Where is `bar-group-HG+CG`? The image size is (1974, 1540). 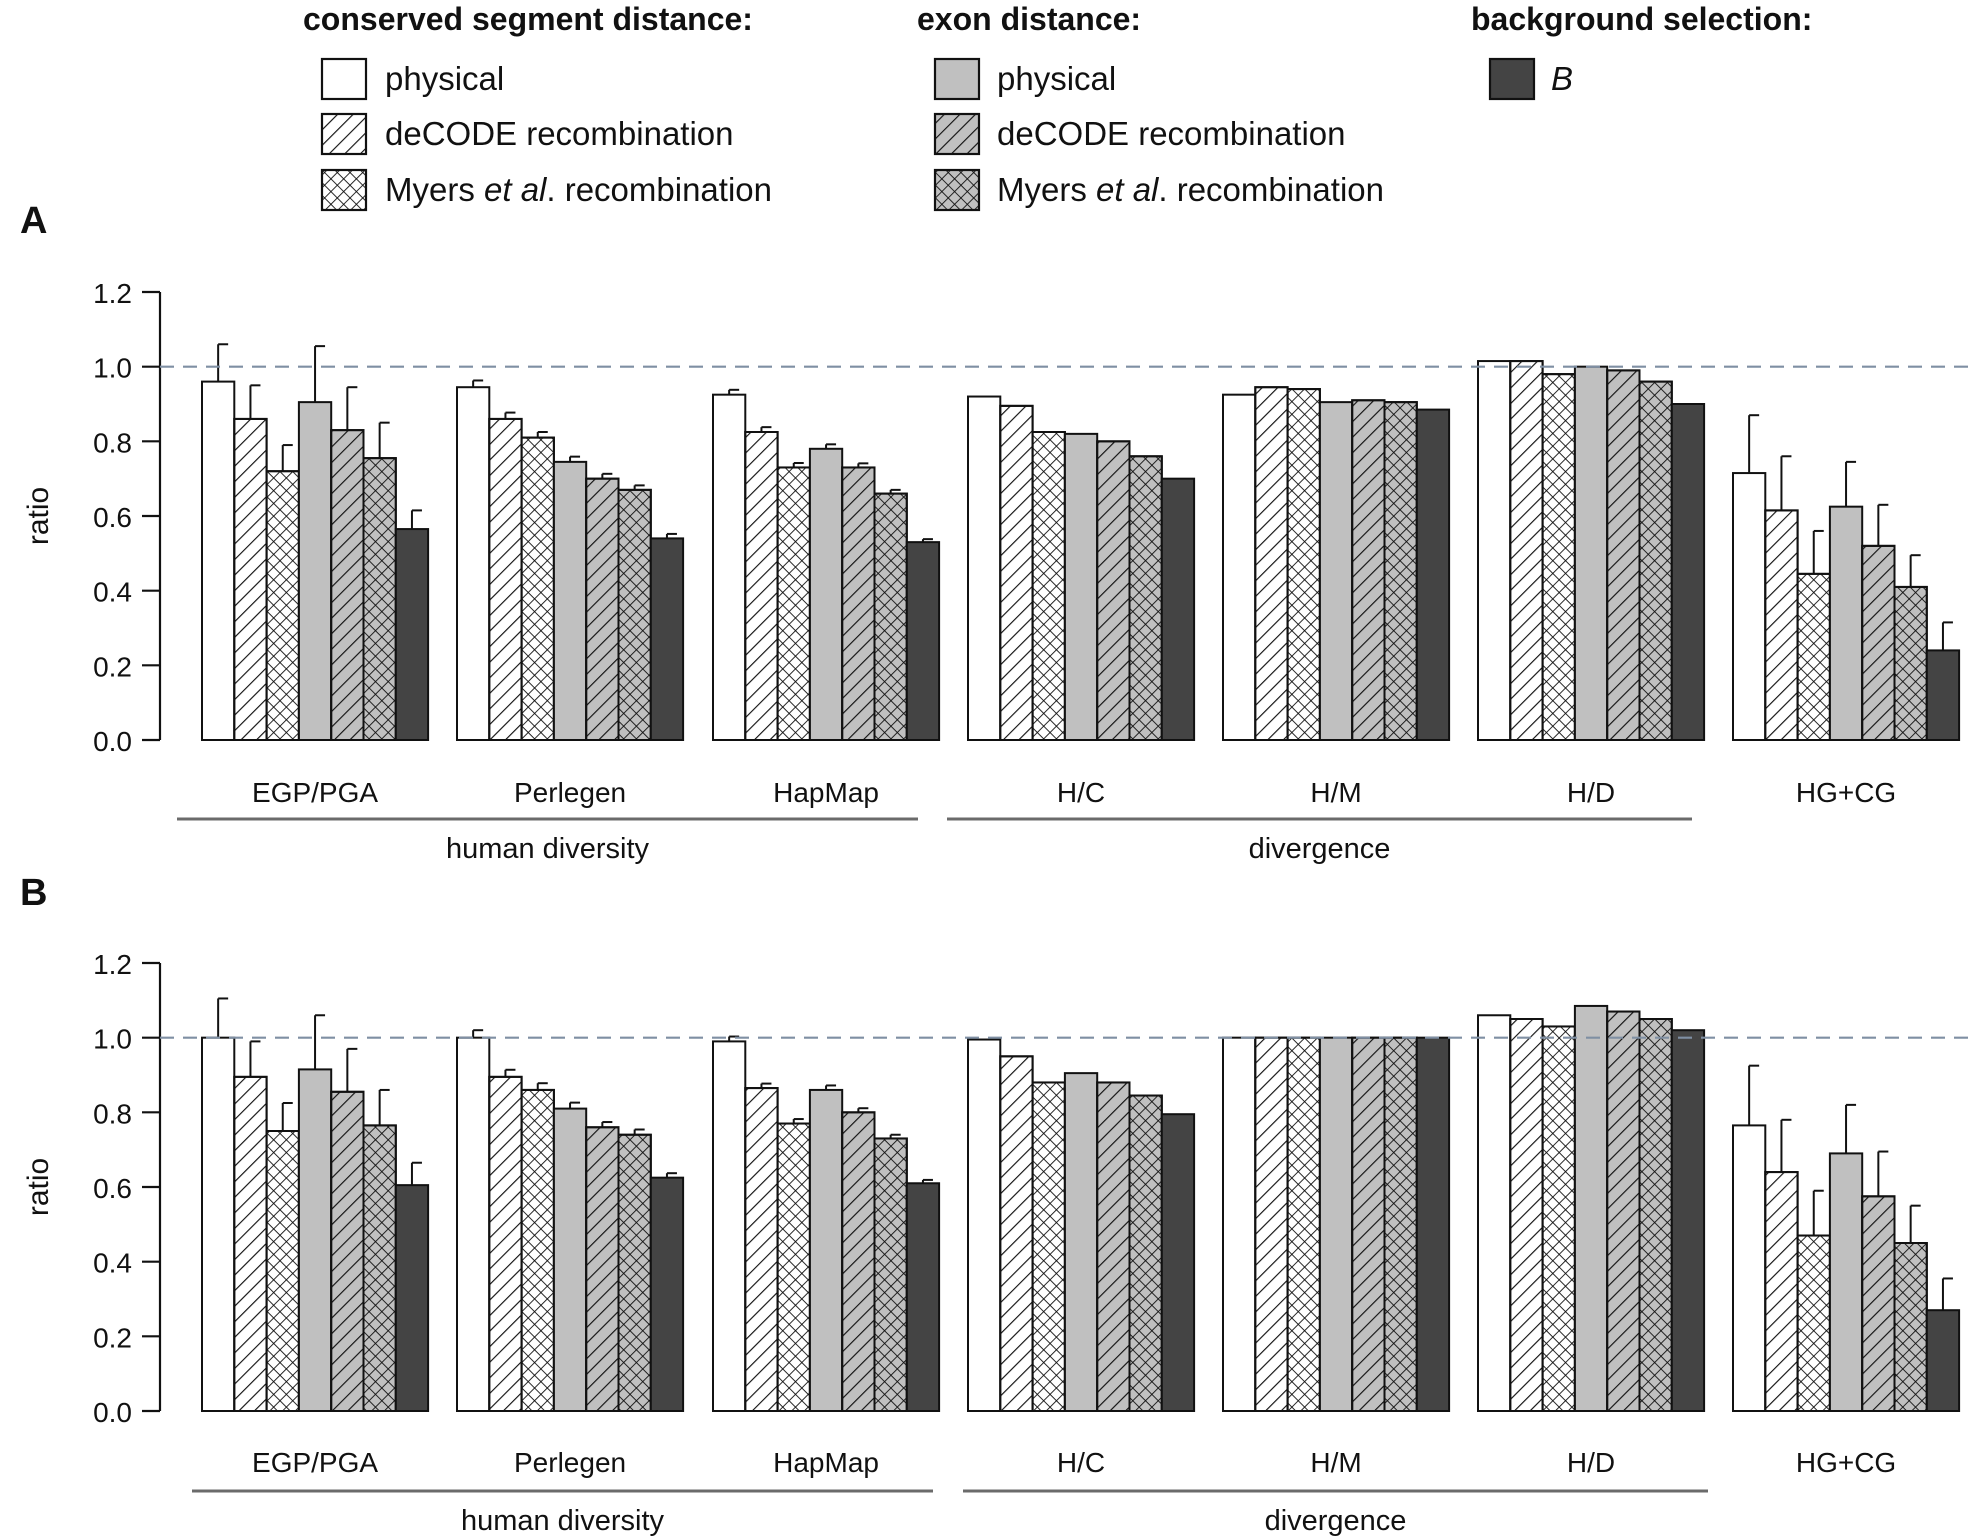 bar-group-HG+CG is located at coordinates (1846, 578).